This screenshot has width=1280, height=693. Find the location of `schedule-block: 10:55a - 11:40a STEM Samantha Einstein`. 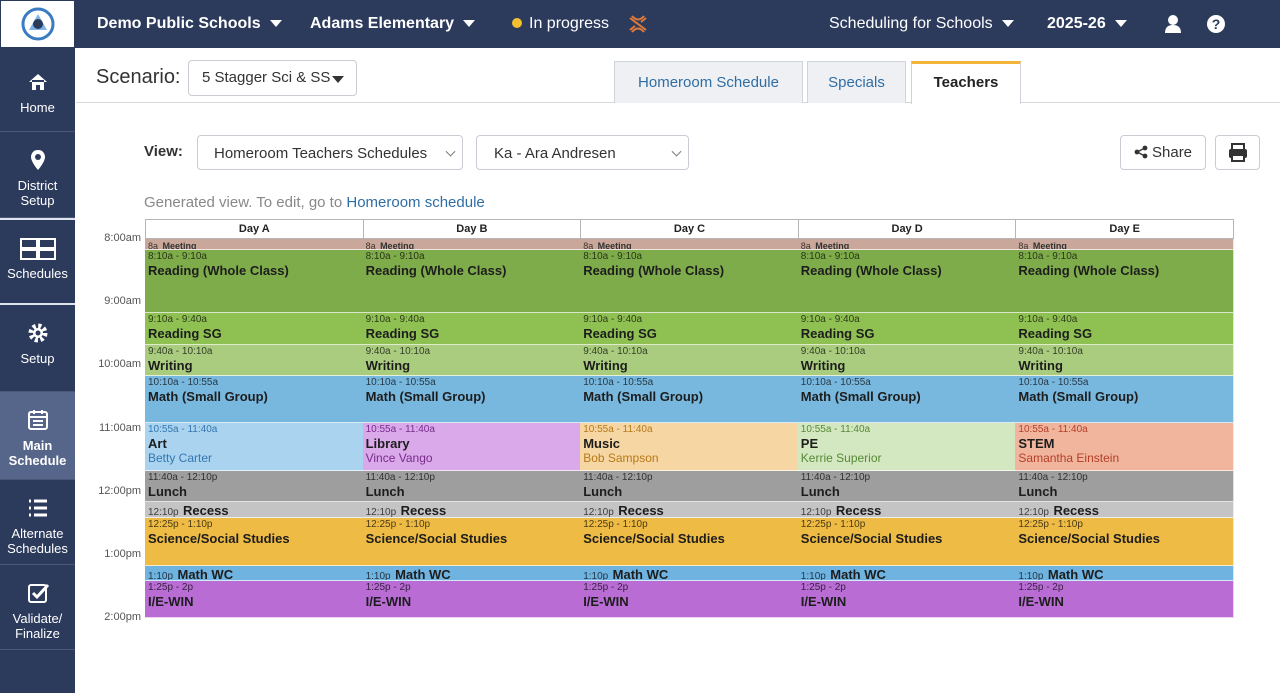

schedule-block: 10:55a - 11:40a STEM Samantha Einstein is located at coordinates (1124, 447).